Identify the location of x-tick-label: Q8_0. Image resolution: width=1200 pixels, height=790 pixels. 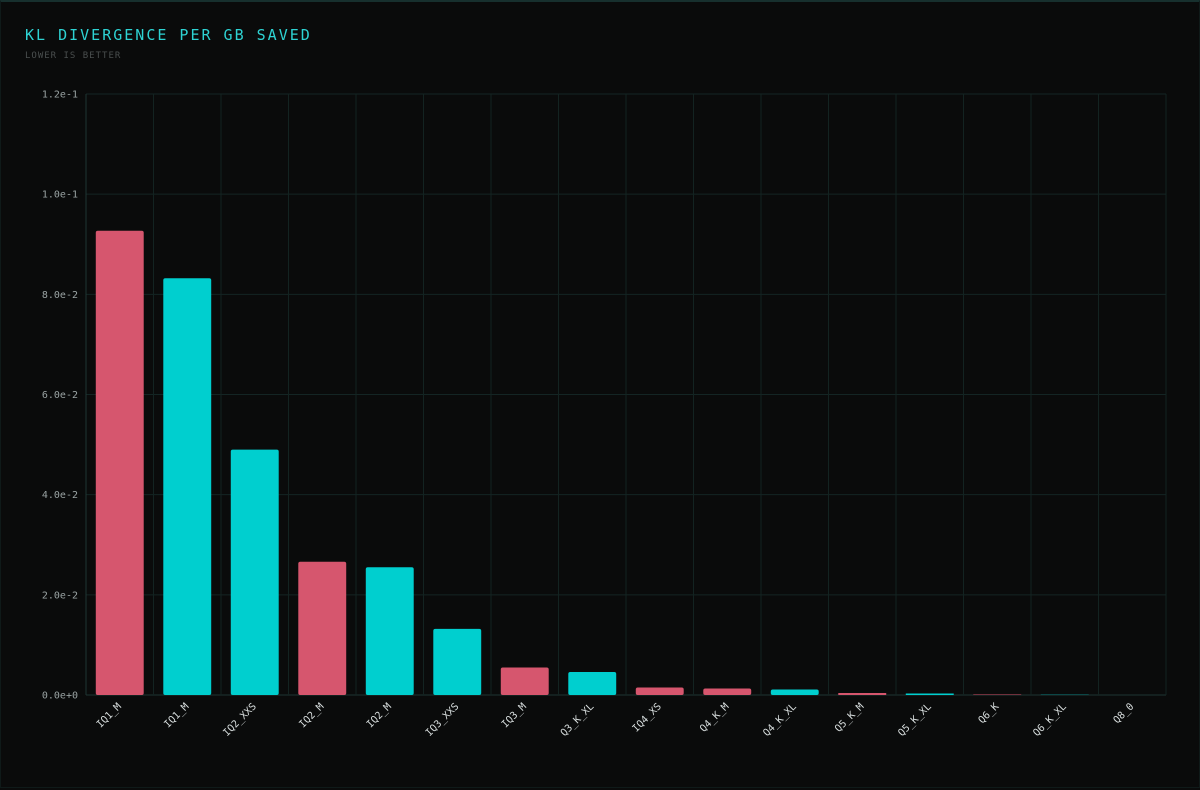
(1124, 713).